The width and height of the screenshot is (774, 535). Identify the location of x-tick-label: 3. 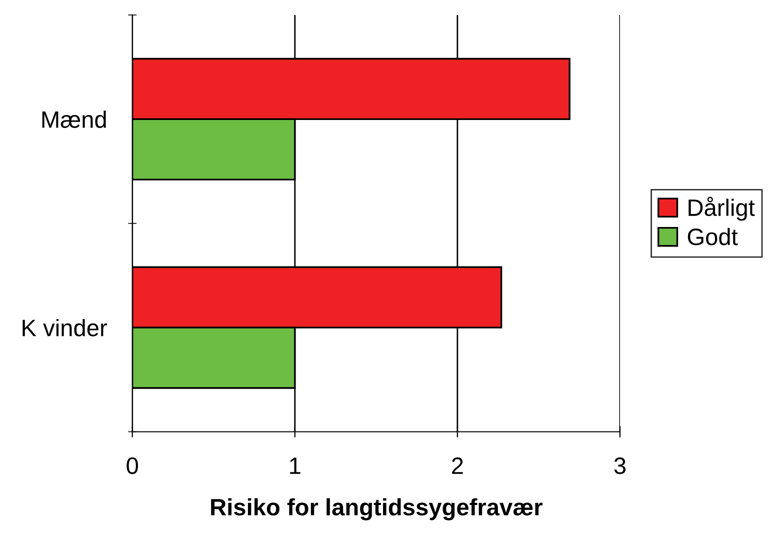
(620, 465).